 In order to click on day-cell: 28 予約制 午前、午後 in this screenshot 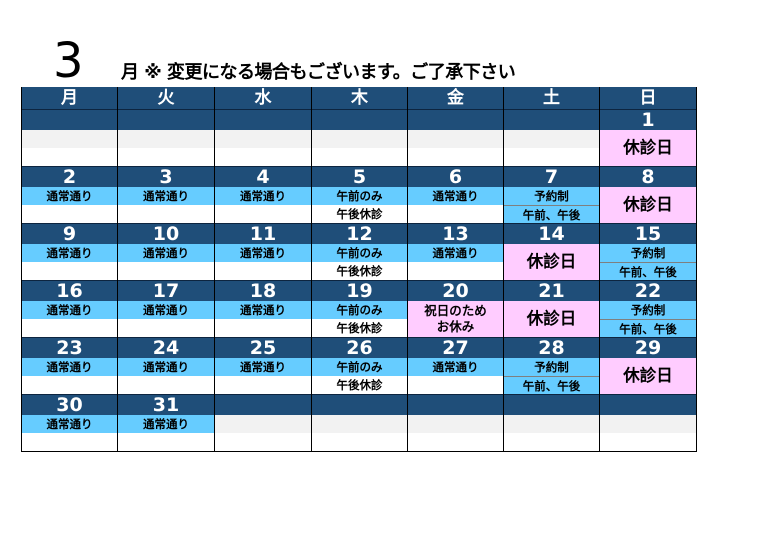, I will do `click(552, 365)`.